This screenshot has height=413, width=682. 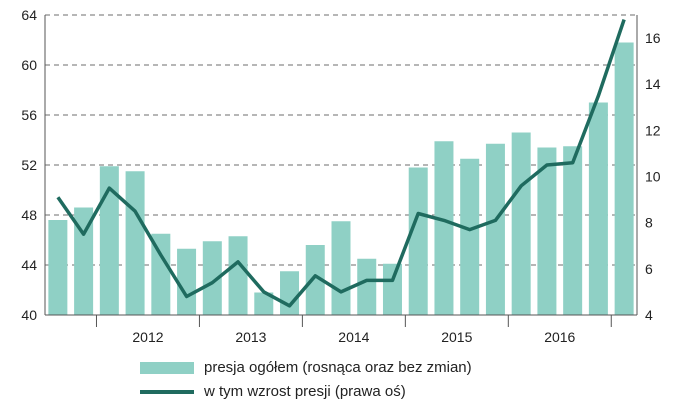 What do you see at coordinates (653, 130) in the screenshot?
I see `right-tick-label: 12` at bounding box center [653, 130].